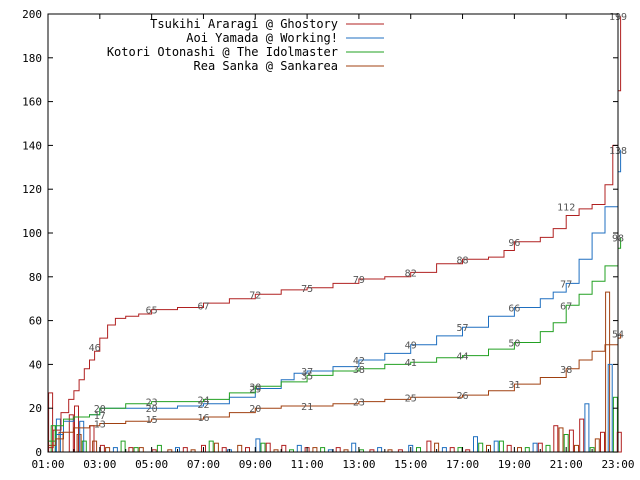 This screenshot has height=480, width=640. Describe the element at coordinates (100, 425) in the screenshot. I see `data-label-3-0: 13` at that location.